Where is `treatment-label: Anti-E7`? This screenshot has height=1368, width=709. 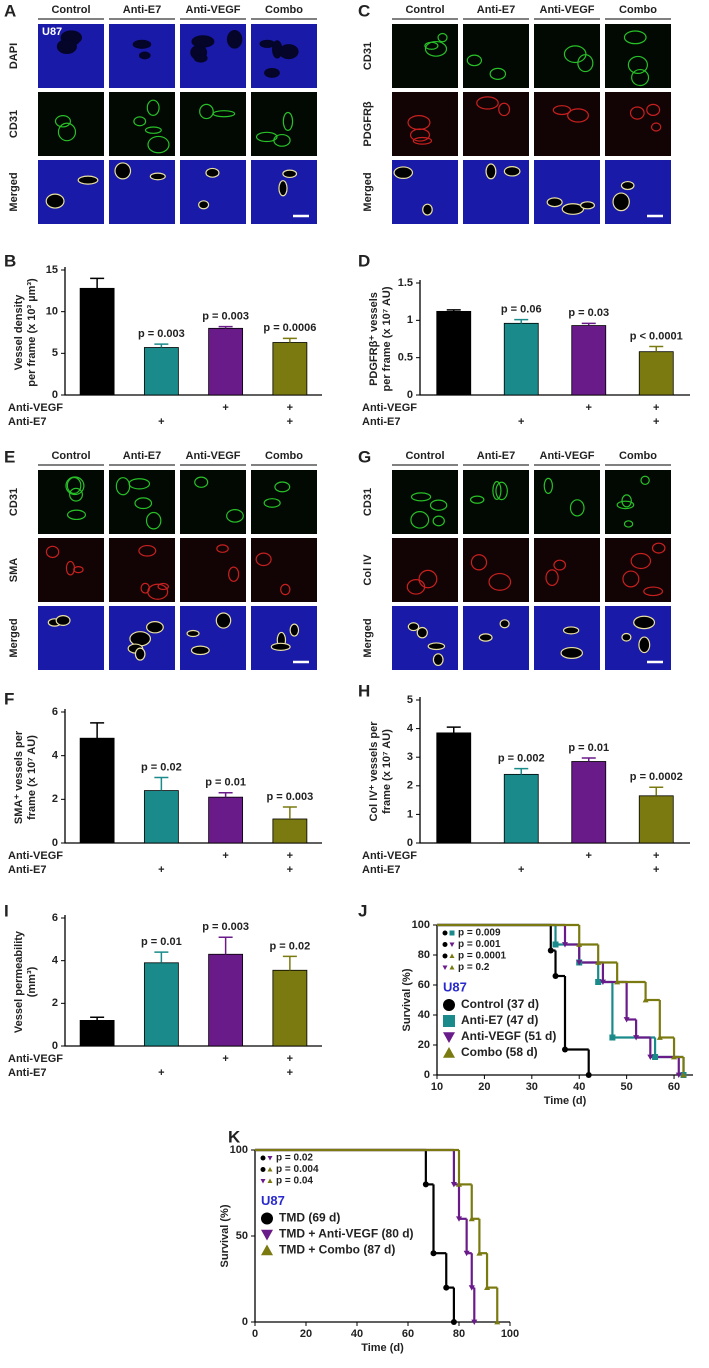 treatment-label: Anti-E7 is located at coordinates (27, 870).